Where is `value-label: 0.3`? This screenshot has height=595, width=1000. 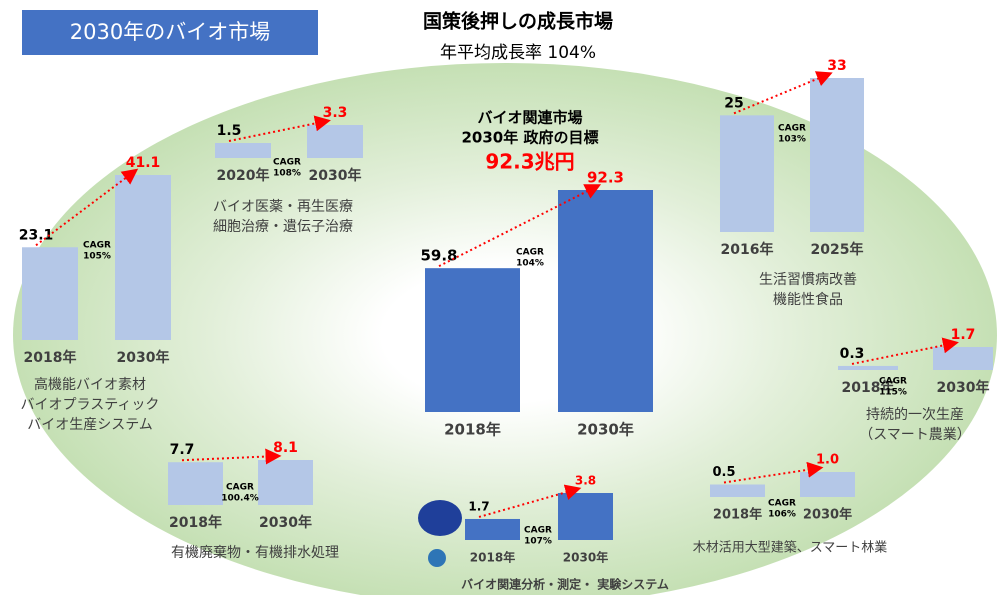 value-label: 0.3 is located at coordinates (852, 354).